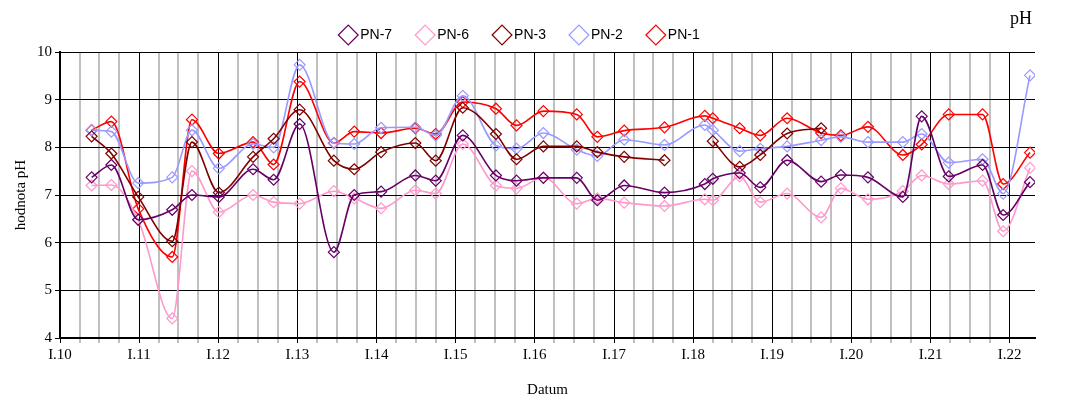  Describe the element at coordinates (376, 33) in the screenshot. I see `legend-label: PN-7` at that location.